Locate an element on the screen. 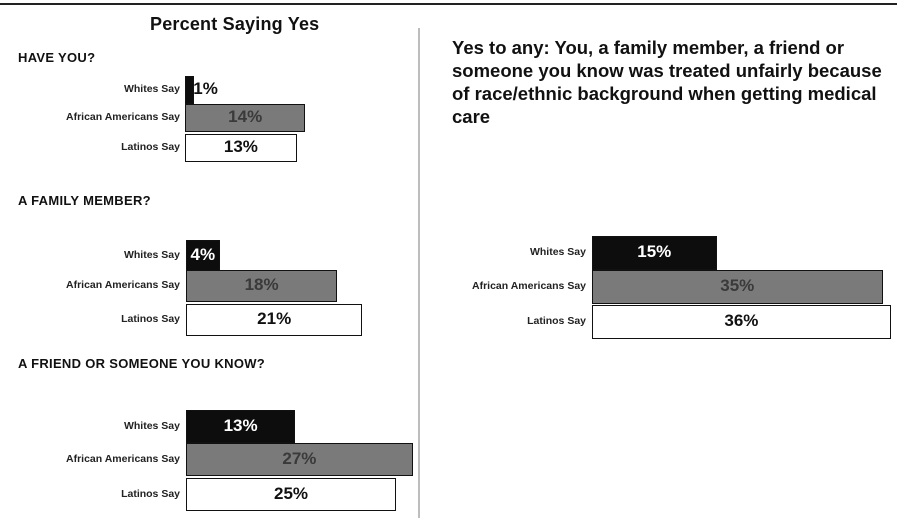  value-label-have-you-african-americans-say: 14% is located at coordinates (245, 116).